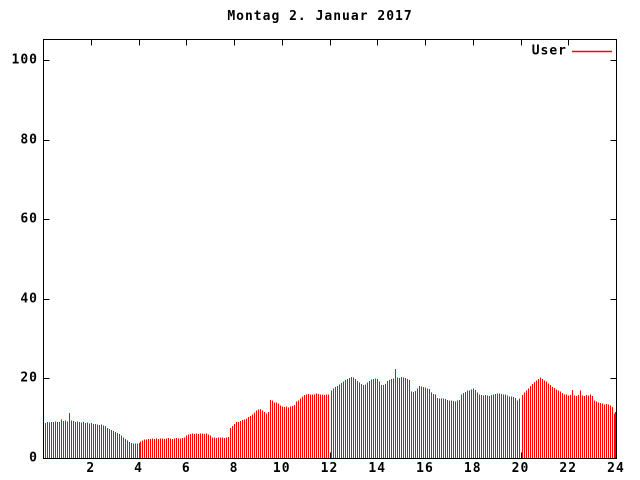 The height and width of the screenshot is (480, 640). What do you see at coordinates (329, 468) in the screenshot?
I see `x-axis-label-12: 12` at bounding box center [329, 468].